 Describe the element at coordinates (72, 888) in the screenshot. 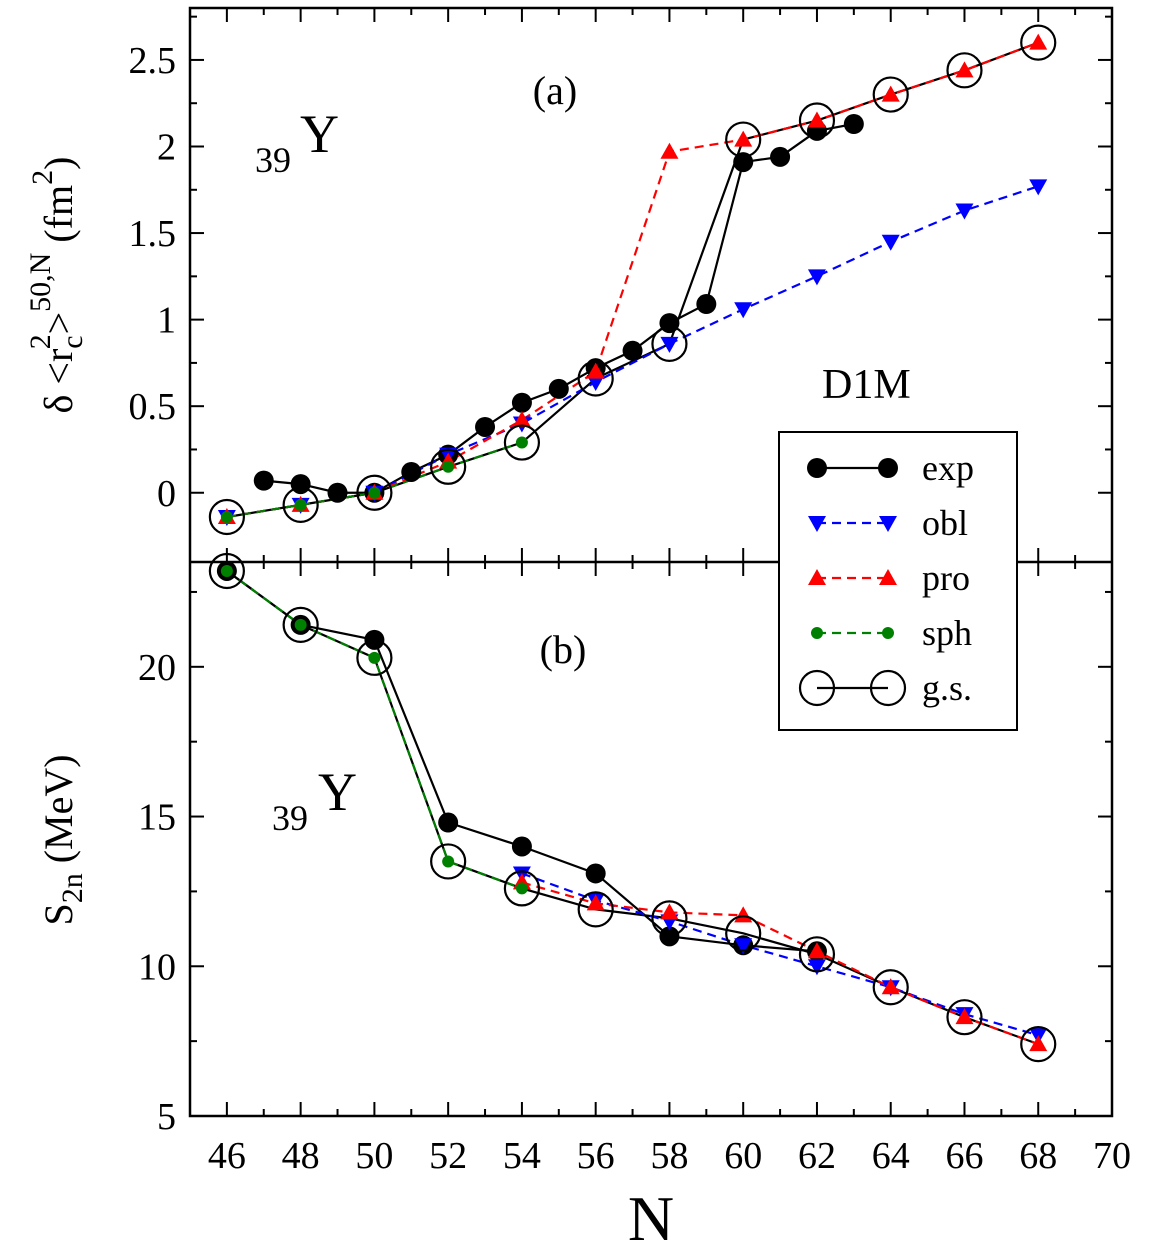

I see `ylabel-b-sub: 2n` at that location.